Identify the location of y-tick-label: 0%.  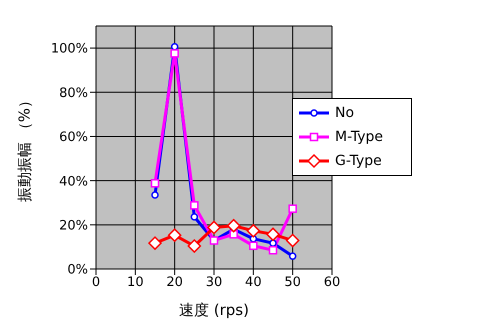
(77, 270).